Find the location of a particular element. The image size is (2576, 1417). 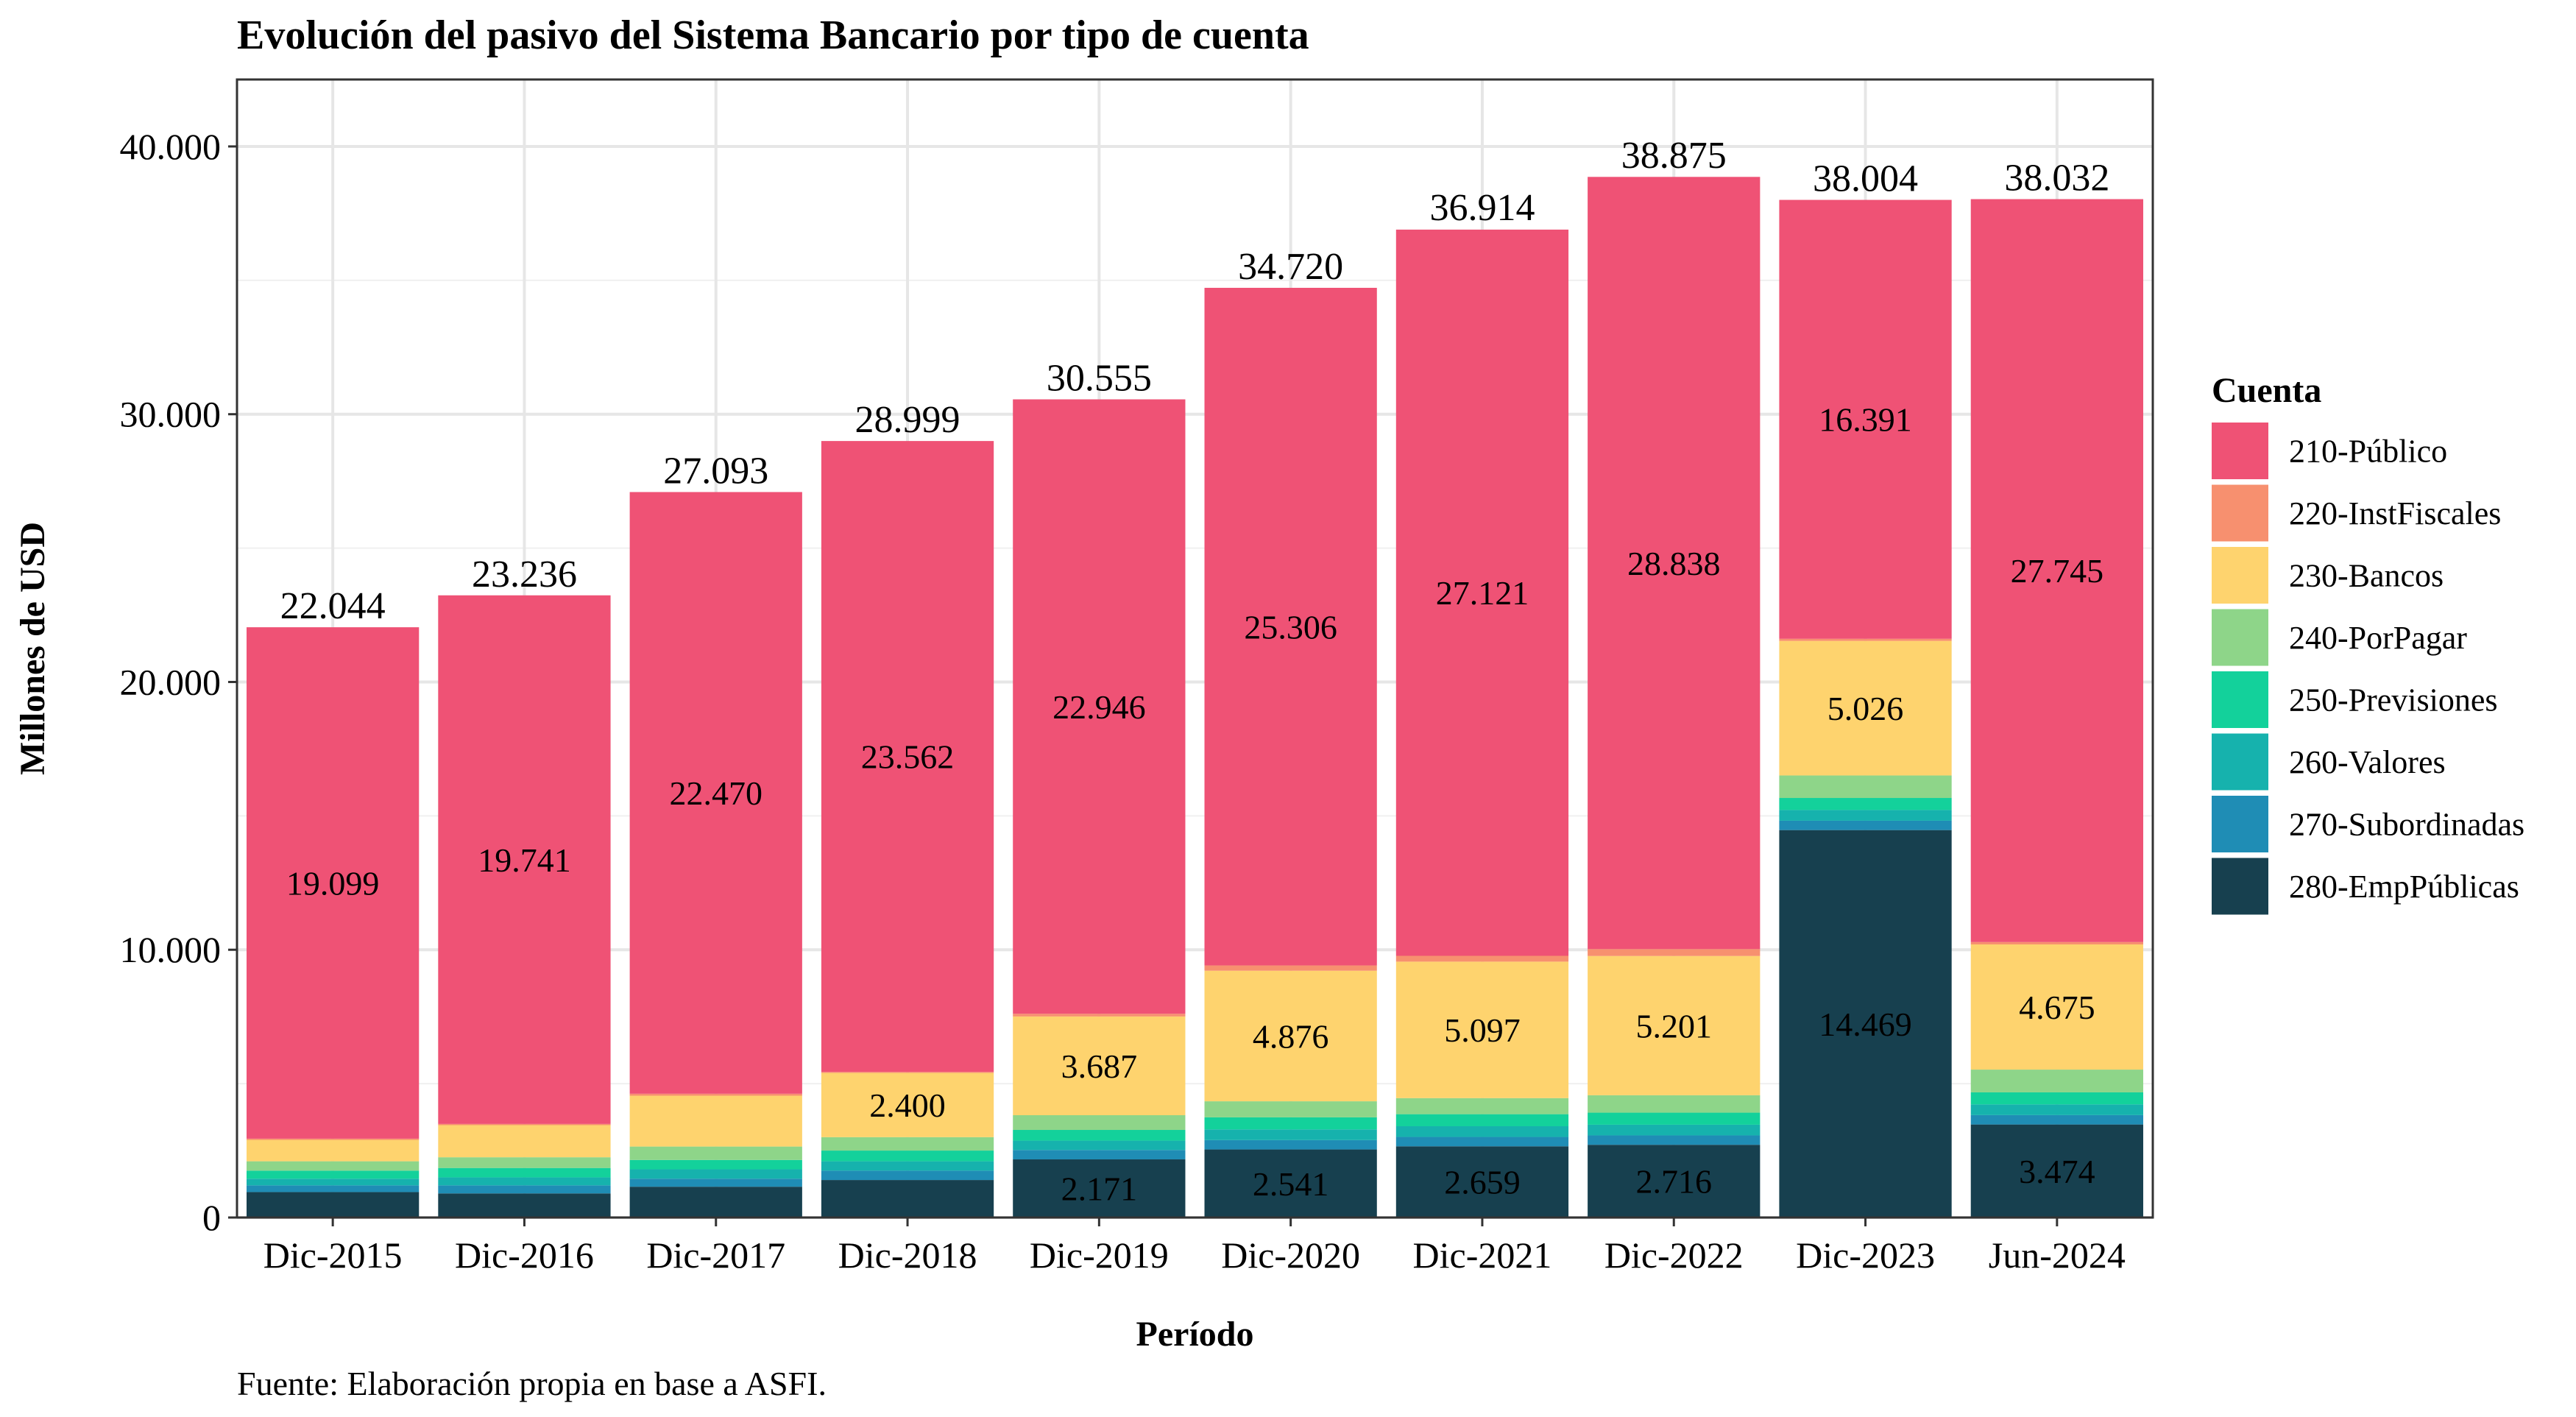

bar-total-label: 30.555 is located at coordinates (1099, 379).